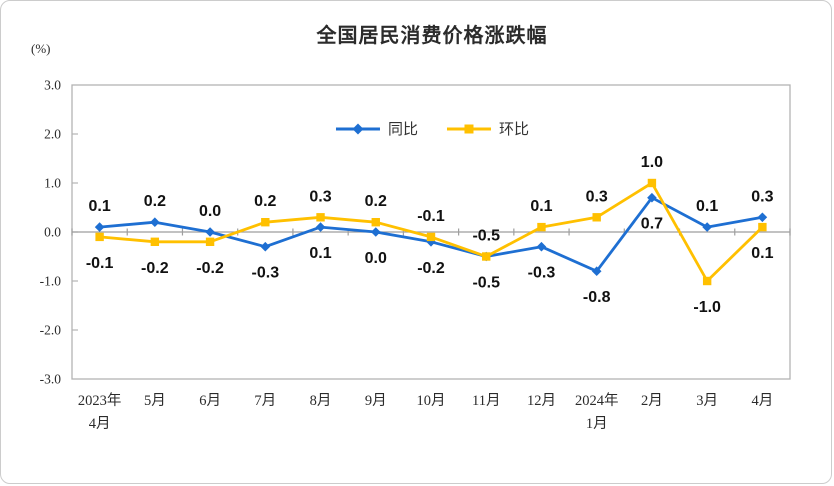  Describe the element at coordinates (597, 297) in the screenshot. I see `data-label: -0.8` at that location.